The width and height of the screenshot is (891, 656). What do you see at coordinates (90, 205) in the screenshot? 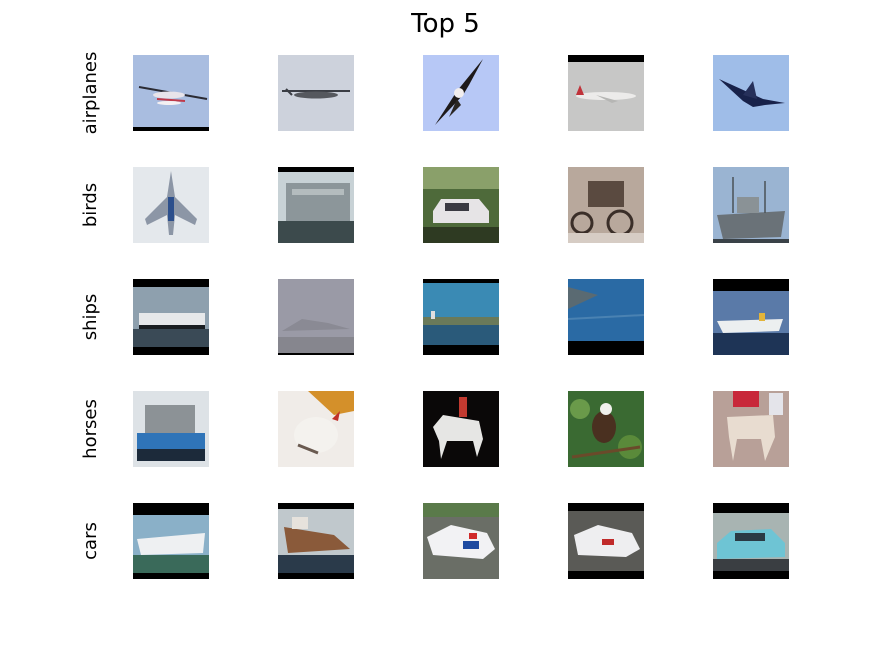
I see `row-label-birds: birds` at bounding box center [90, 205].